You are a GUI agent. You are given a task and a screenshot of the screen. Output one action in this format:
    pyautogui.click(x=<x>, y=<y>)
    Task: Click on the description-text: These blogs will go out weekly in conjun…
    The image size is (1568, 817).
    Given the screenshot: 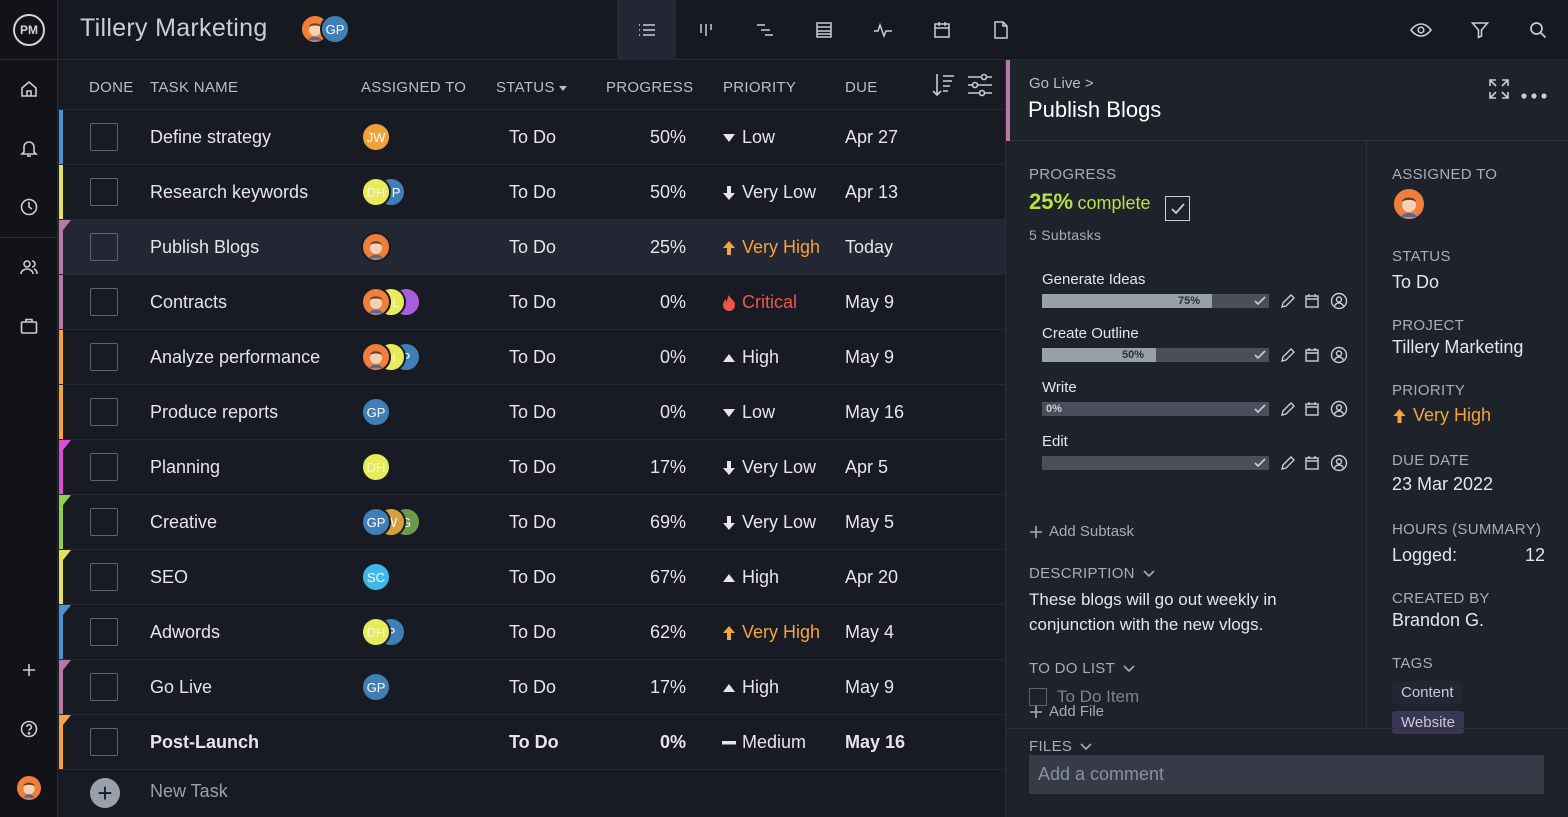 What is the action you would take?
    pyautogui.click(x=1153, y=612)
    